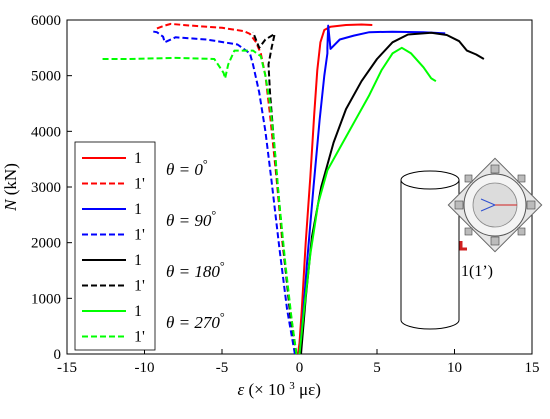 This screenshot has width=550, height=419. What do you see at coordinates (292, 386) in the screenshot?
I see `x-axis-label-sup: 3` at bounding box center [292, 386].